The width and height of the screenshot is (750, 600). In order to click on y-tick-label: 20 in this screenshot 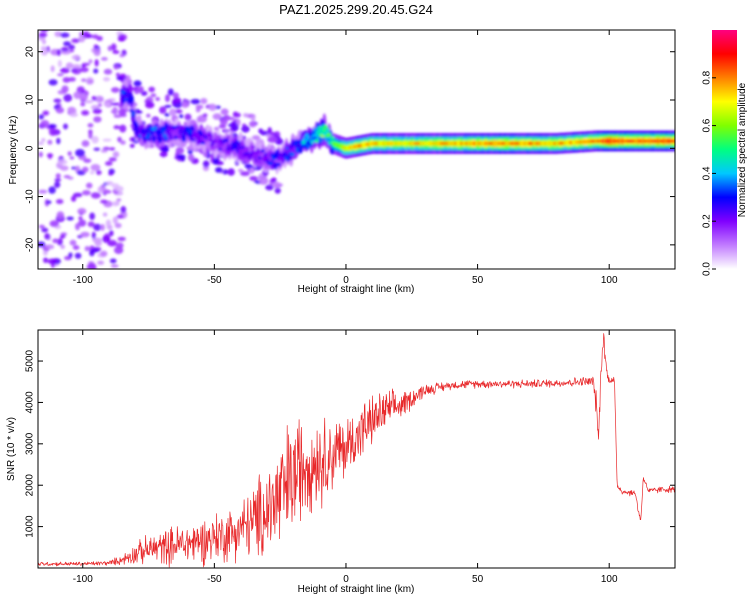, I will do `click(30, 52)`.